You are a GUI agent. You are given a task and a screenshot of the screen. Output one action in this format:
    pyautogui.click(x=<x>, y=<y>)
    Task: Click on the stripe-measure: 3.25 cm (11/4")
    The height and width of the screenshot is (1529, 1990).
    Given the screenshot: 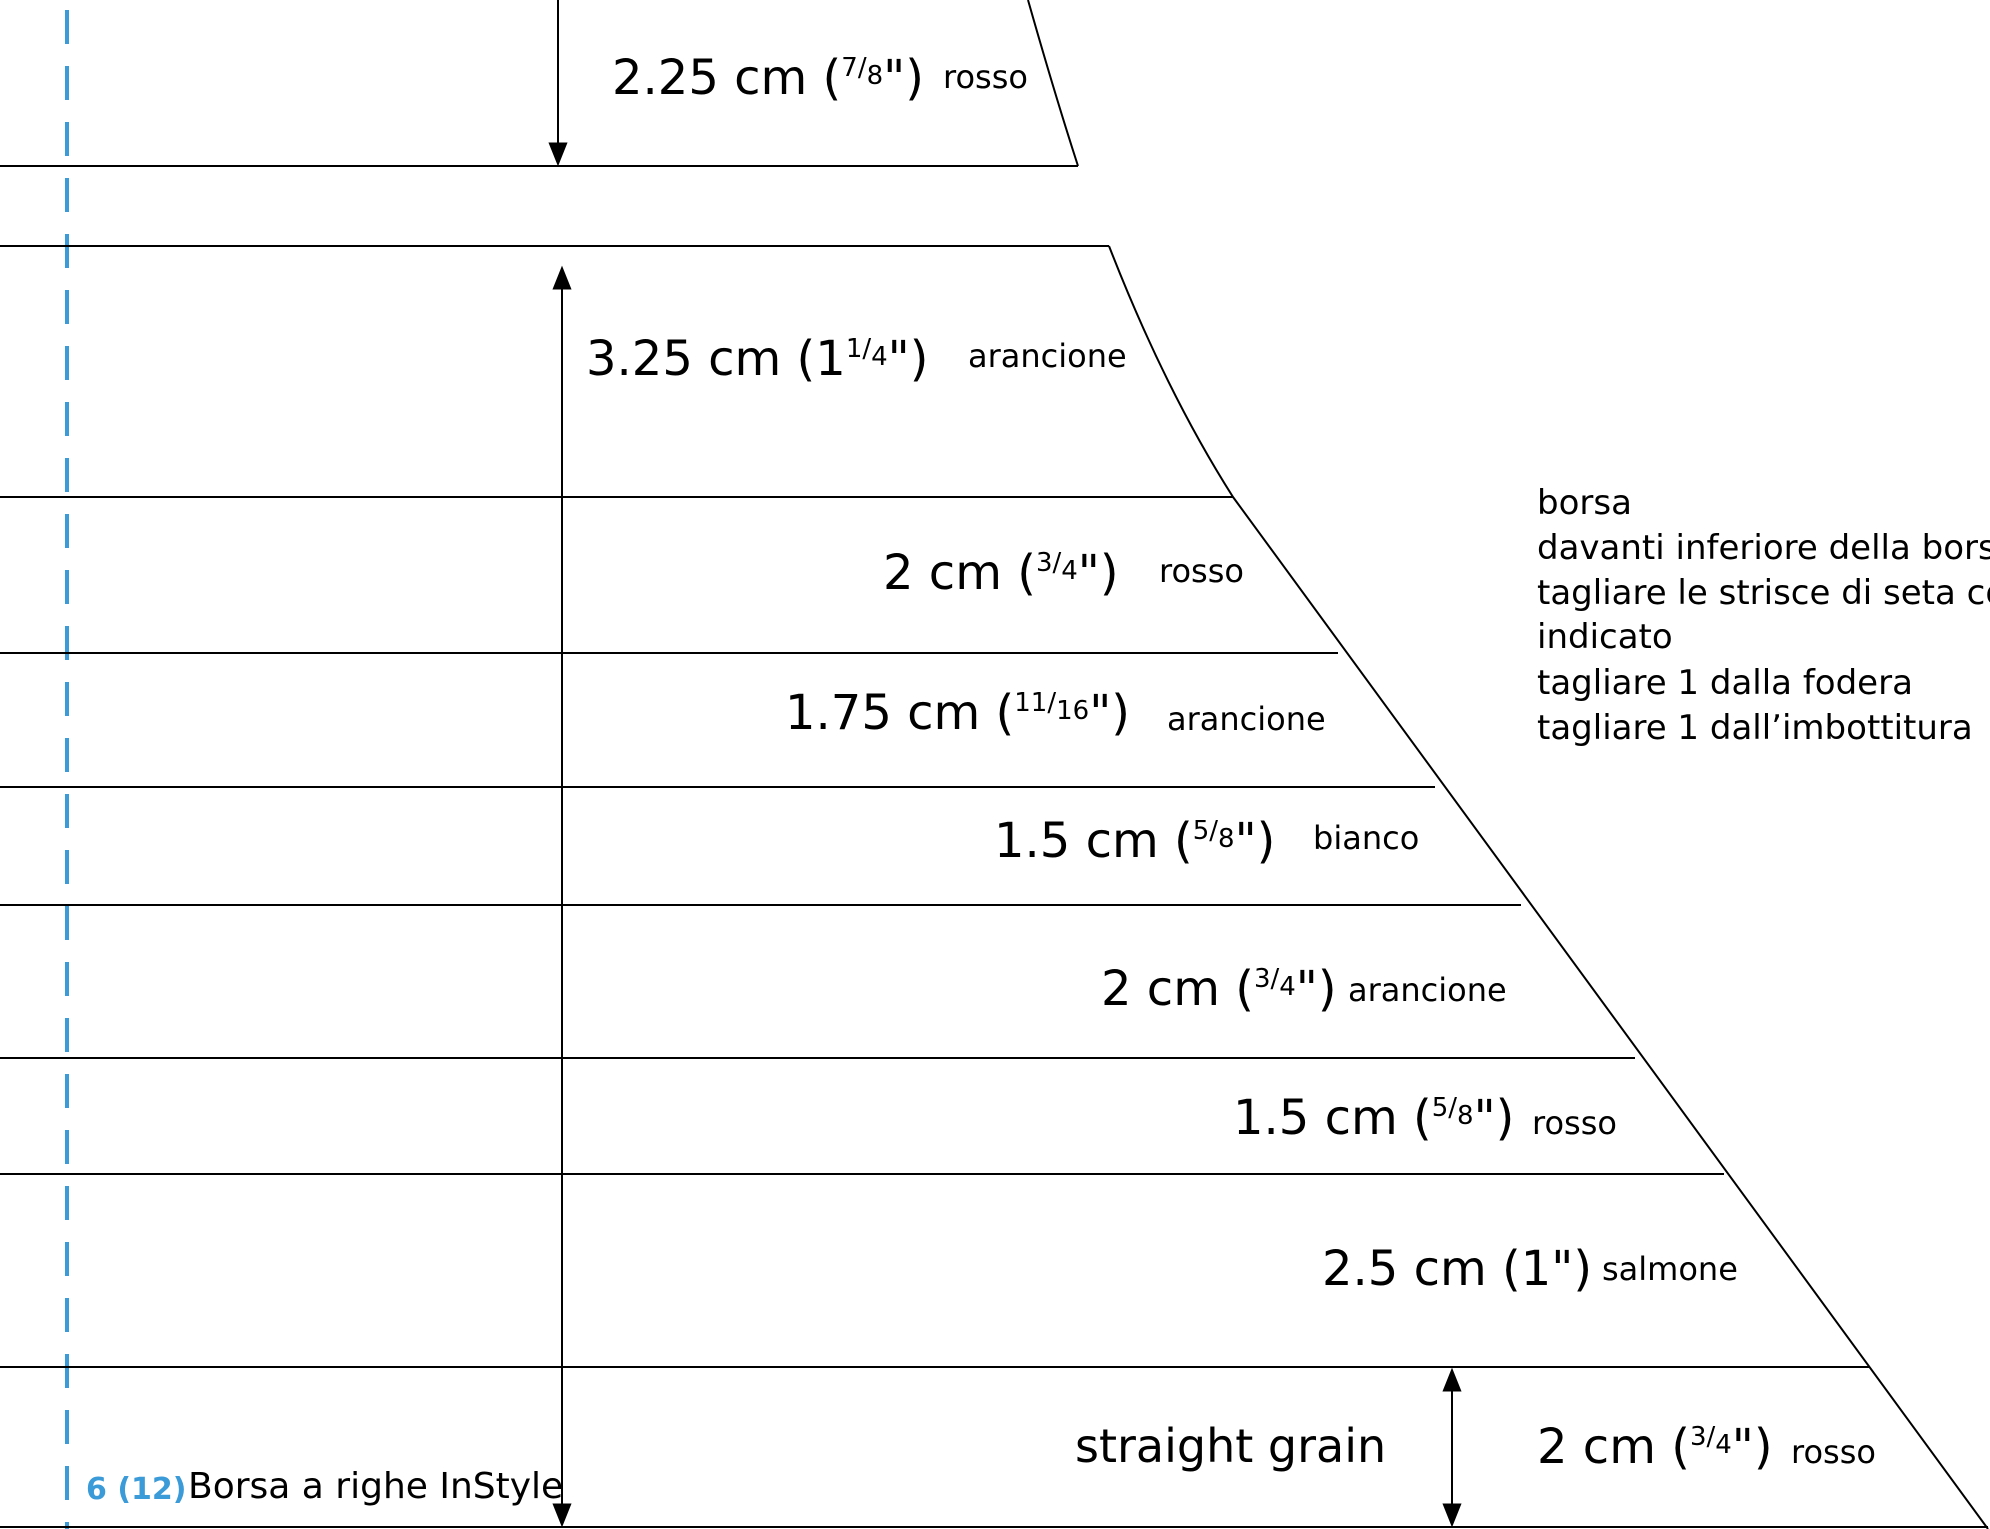 What is the action you would take?
    pyautogui.click(x=757, y=359)
    